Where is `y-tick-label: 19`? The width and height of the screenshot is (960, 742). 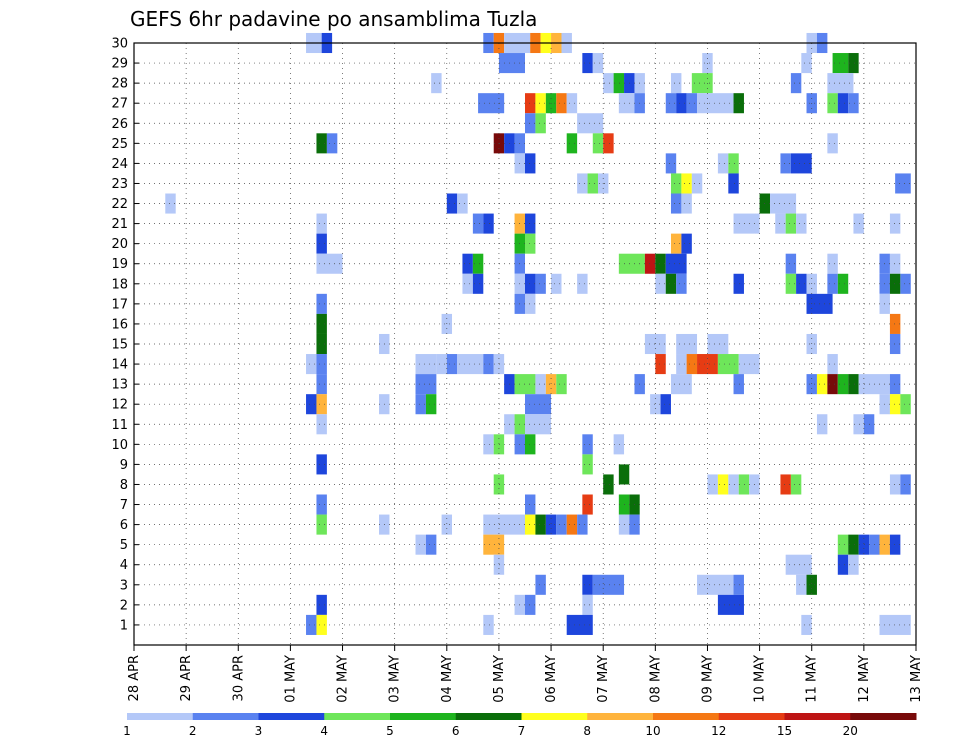 y-tick-label: 19 is located at coordinates (119, 264).